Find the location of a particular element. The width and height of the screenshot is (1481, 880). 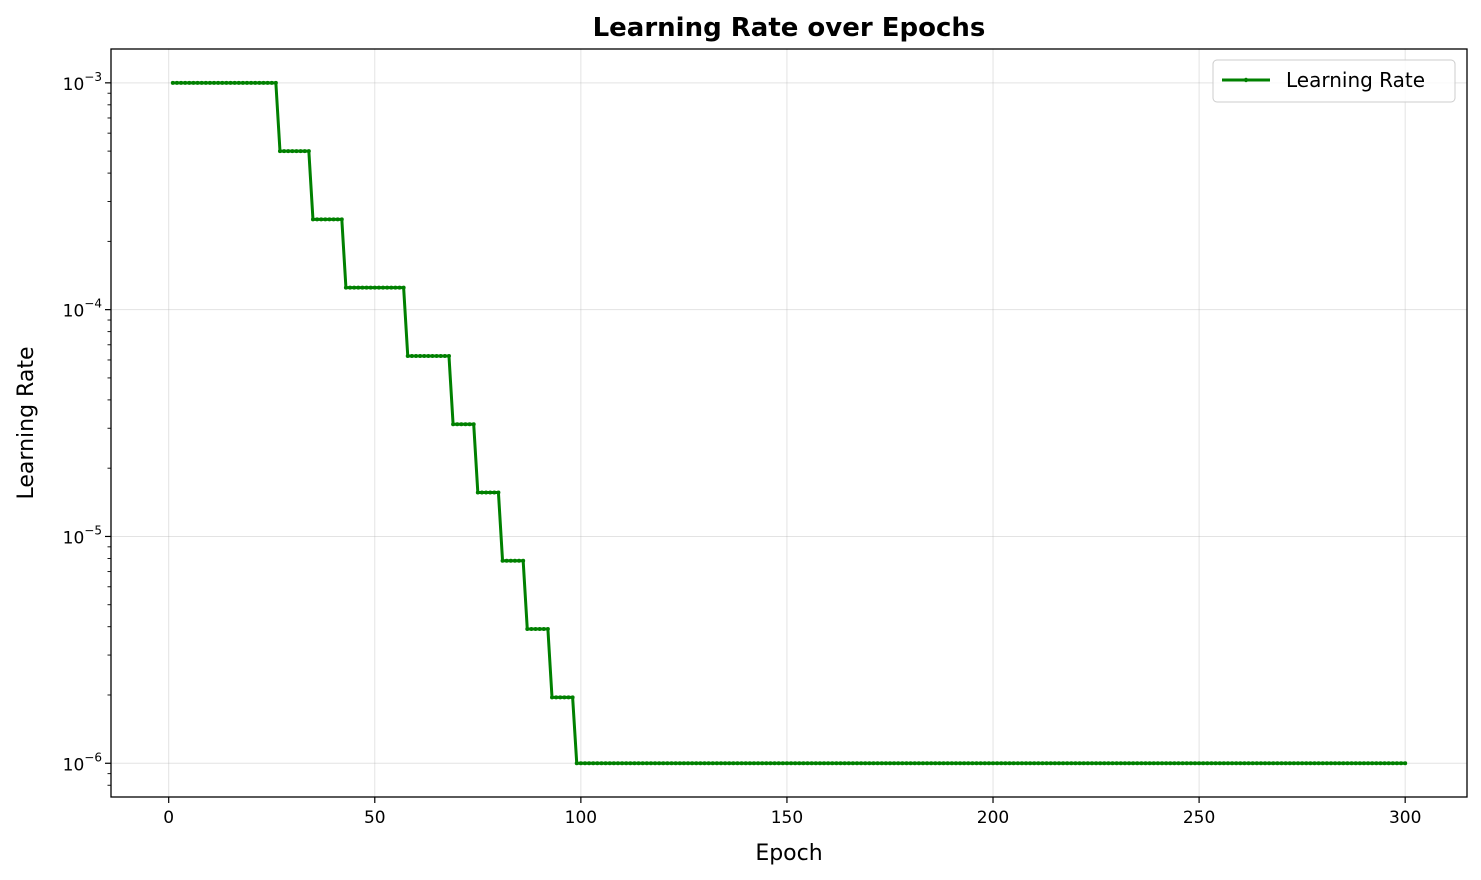

y-tick-label: 10−4 is located at coordinates (82, 309).